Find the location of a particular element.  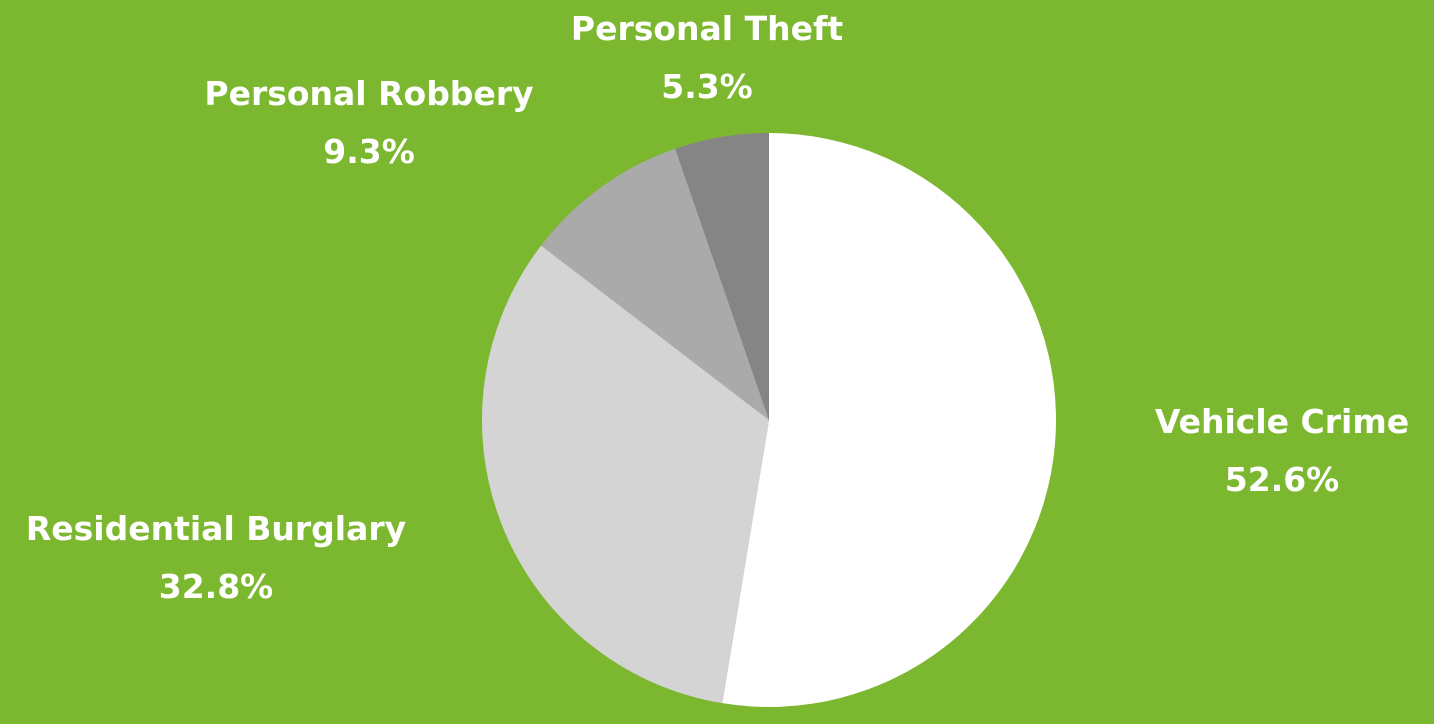

slice-name-vehicle-crime: Vehicle Crime is located at coordinates (1282, 421).